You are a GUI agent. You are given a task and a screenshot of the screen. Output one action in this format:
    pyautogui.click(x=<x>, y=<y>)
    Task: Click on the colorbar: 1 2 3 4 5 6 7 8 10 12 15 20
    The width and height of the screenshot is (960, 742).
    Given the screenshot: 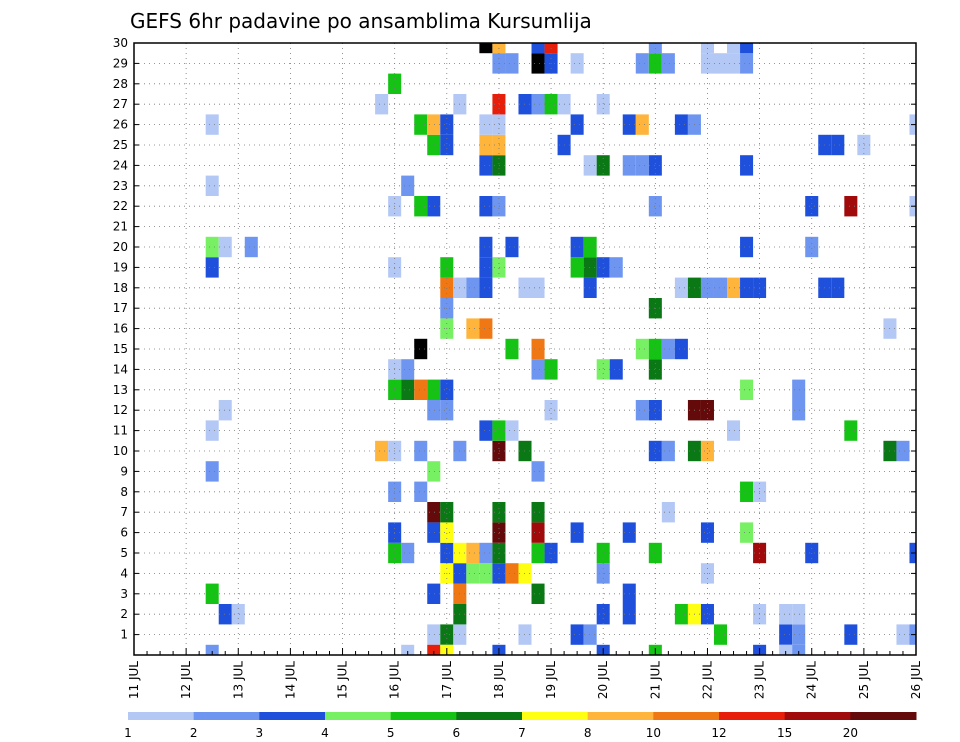 What is the action you would take?
    pyautogui.click(x=520, y=726)
    